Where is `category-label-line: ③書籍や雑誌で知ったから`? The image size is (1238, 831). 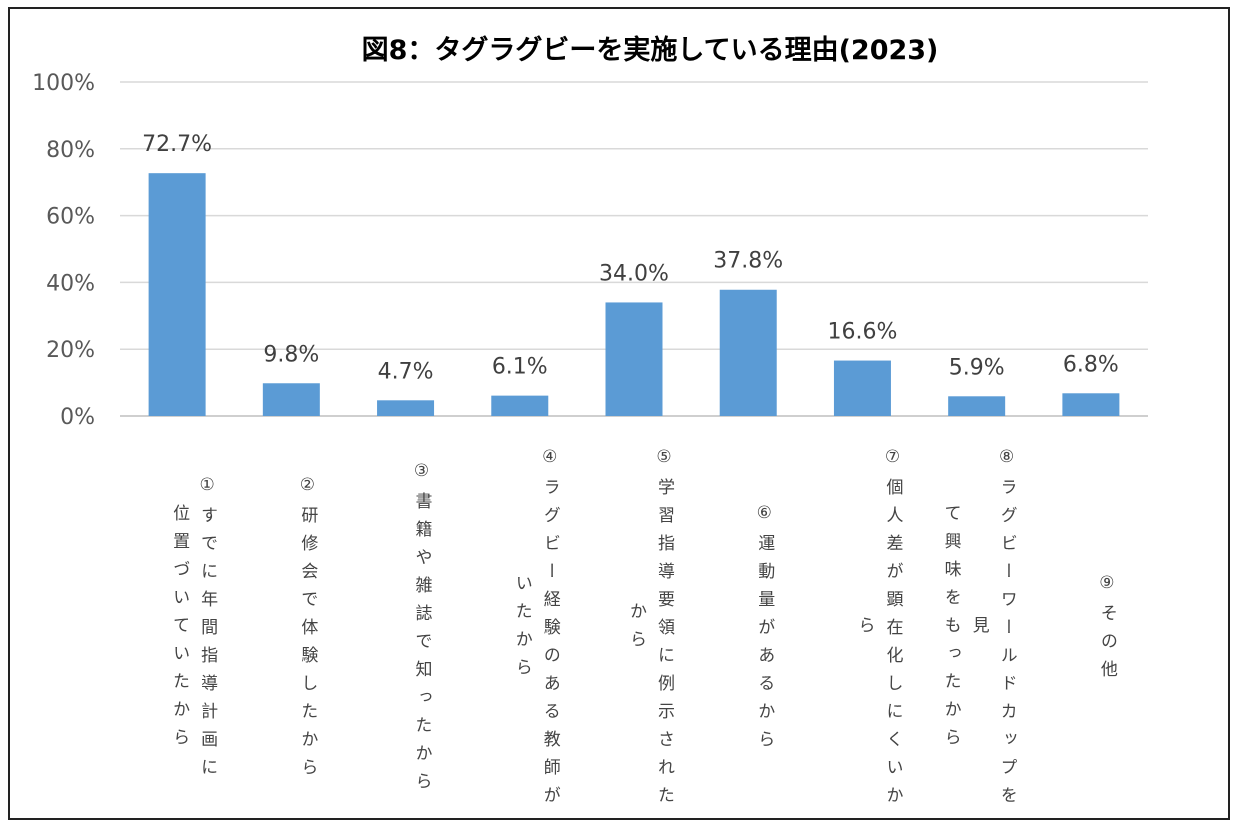
category-label-line: ③書籍や雑誌で知ったから is located at coordinates (421, 630).